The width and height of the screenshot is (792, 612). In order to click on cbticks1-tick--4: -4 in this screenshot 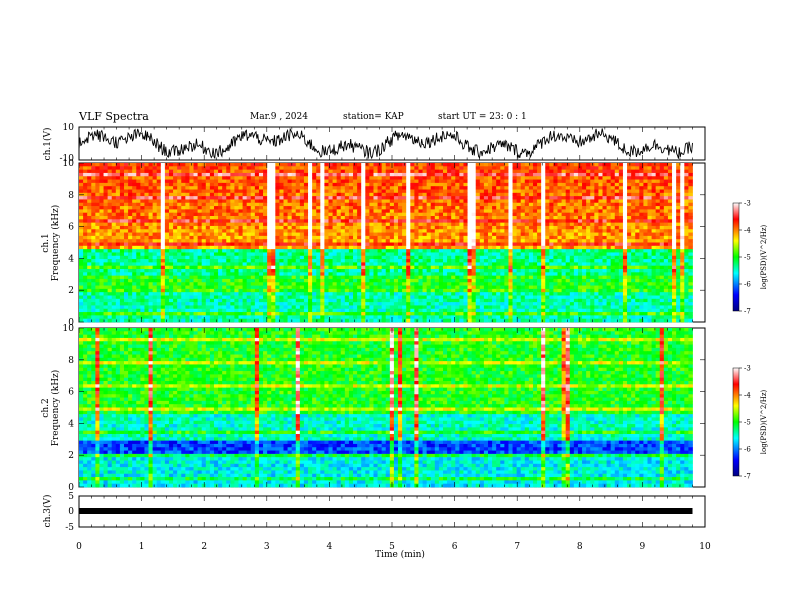, I will do `click(747, 231)`.